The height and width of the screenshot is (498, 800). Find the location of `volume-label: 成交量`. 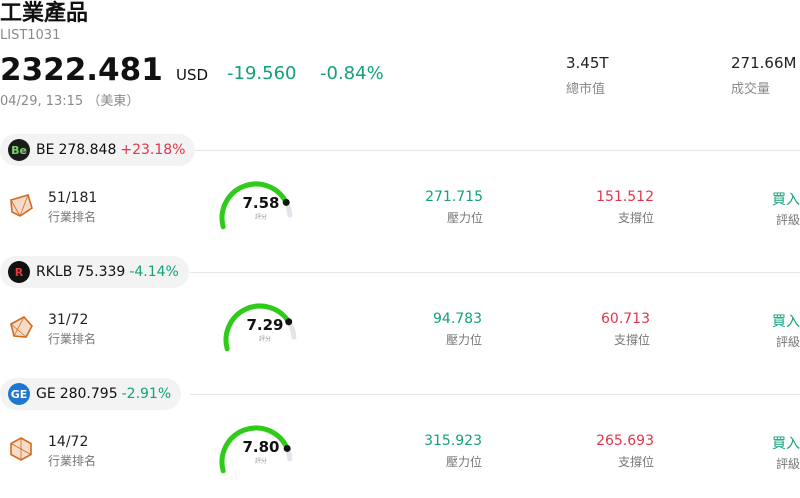

volume-label: 成交量 is located at coordinates (751, 89).